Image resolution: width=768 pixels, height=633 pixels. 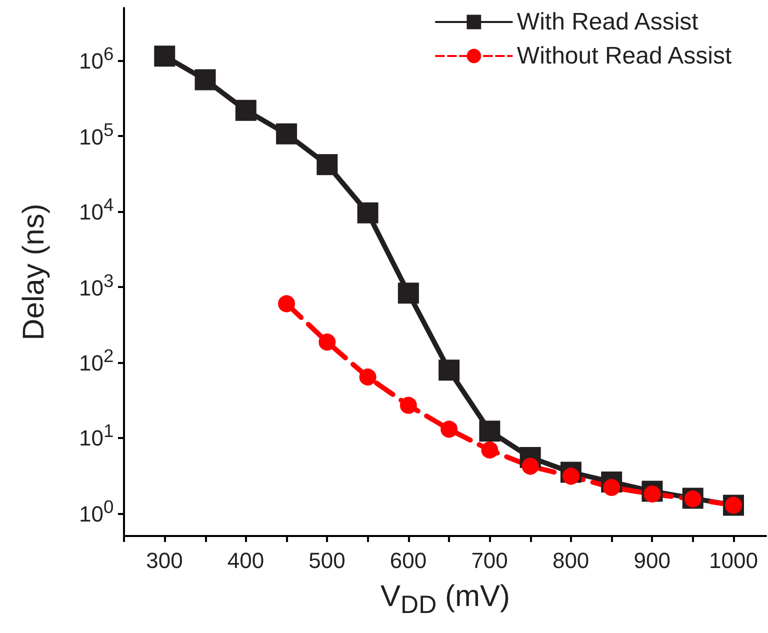 What do you see at coordinates (96, 511) in the screenshot?
I see `y-tick-label: 10$^{0}$` at bounding box center [96, 511].